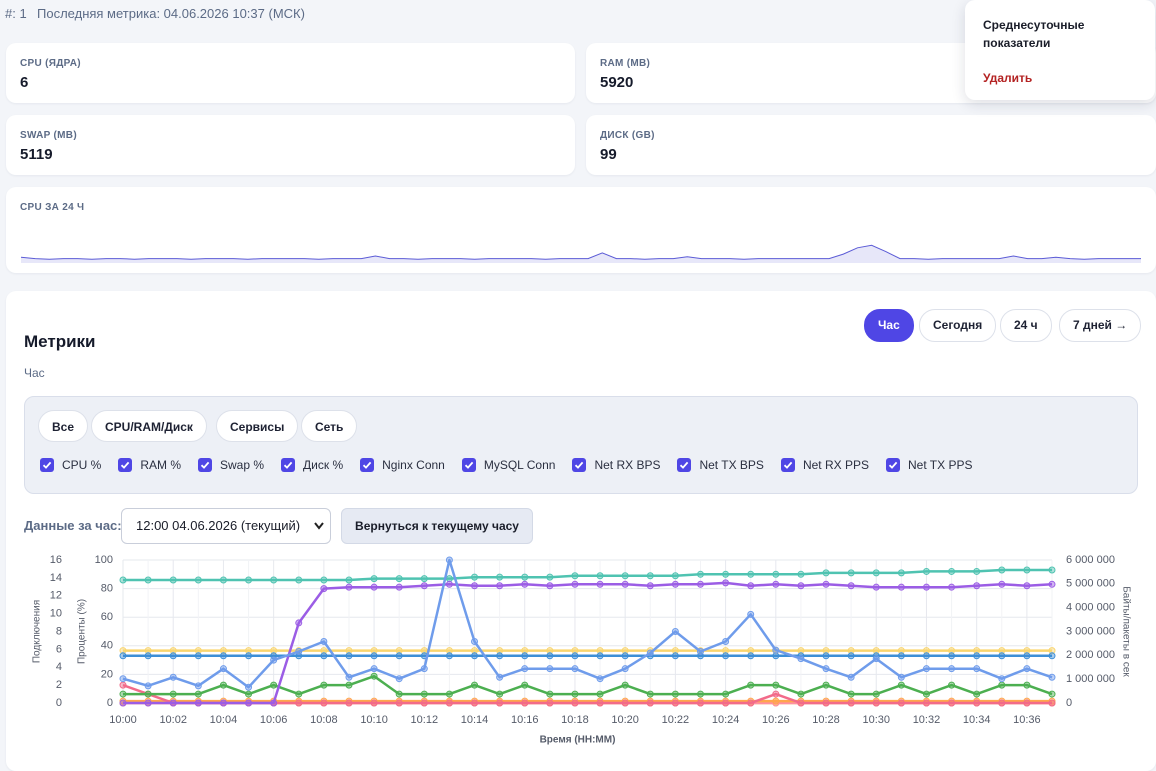  I want to click on series-toggle: Nginx Conn, so click(402, 465).